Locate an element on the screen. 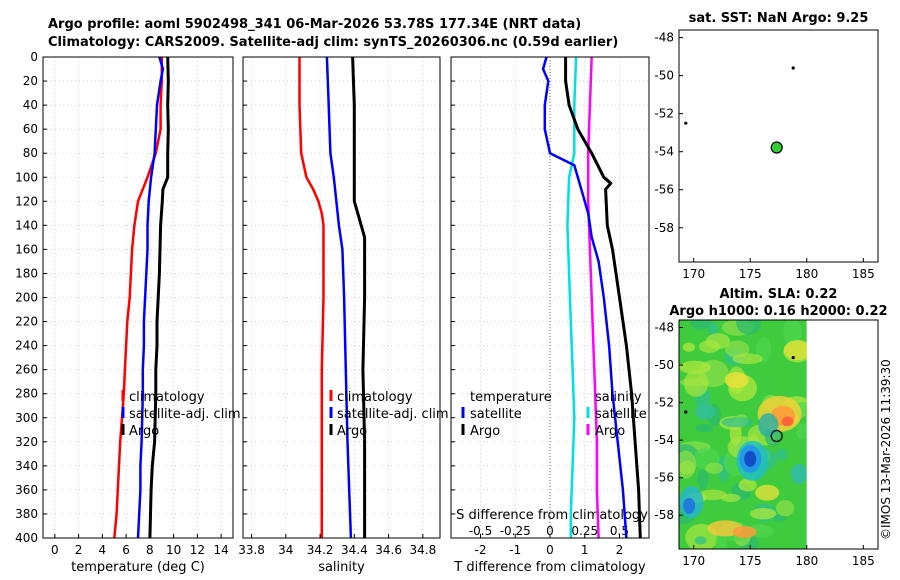 The width and height of the screenshot is (900, 580). xlabel: temperature (deg C) is located at coordinates (138, 567).